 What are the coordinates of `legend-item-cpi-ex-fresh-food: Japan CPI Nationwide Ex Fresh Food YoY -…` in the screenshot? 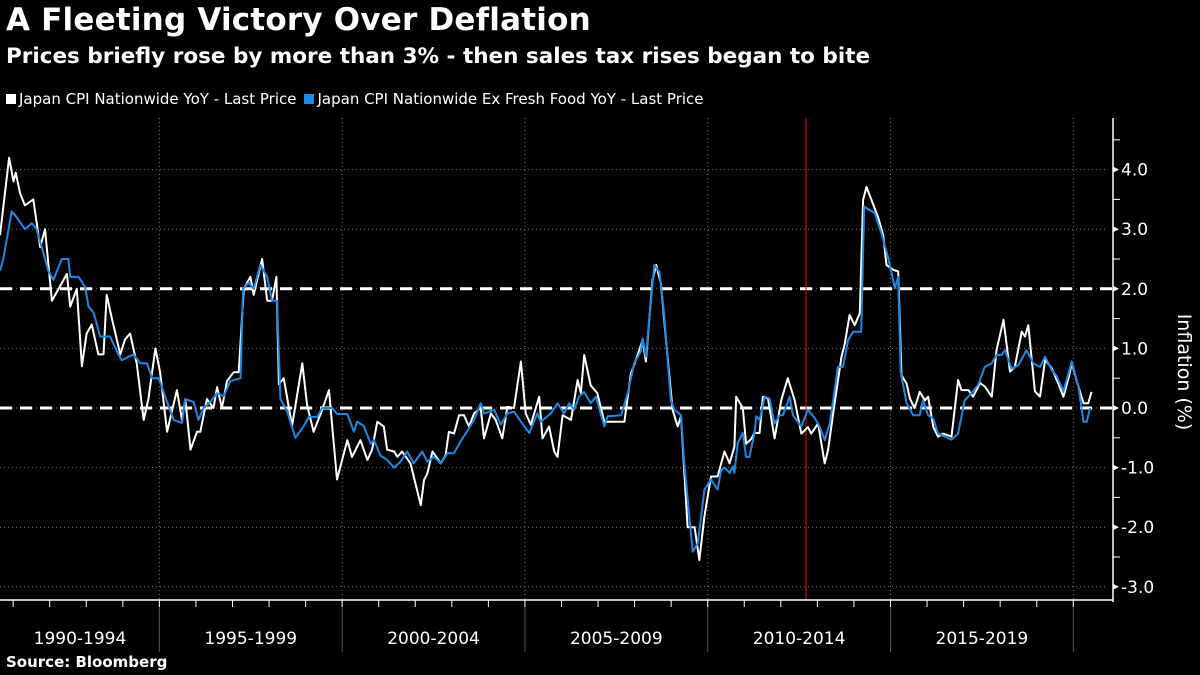 It's located at (504, 99).